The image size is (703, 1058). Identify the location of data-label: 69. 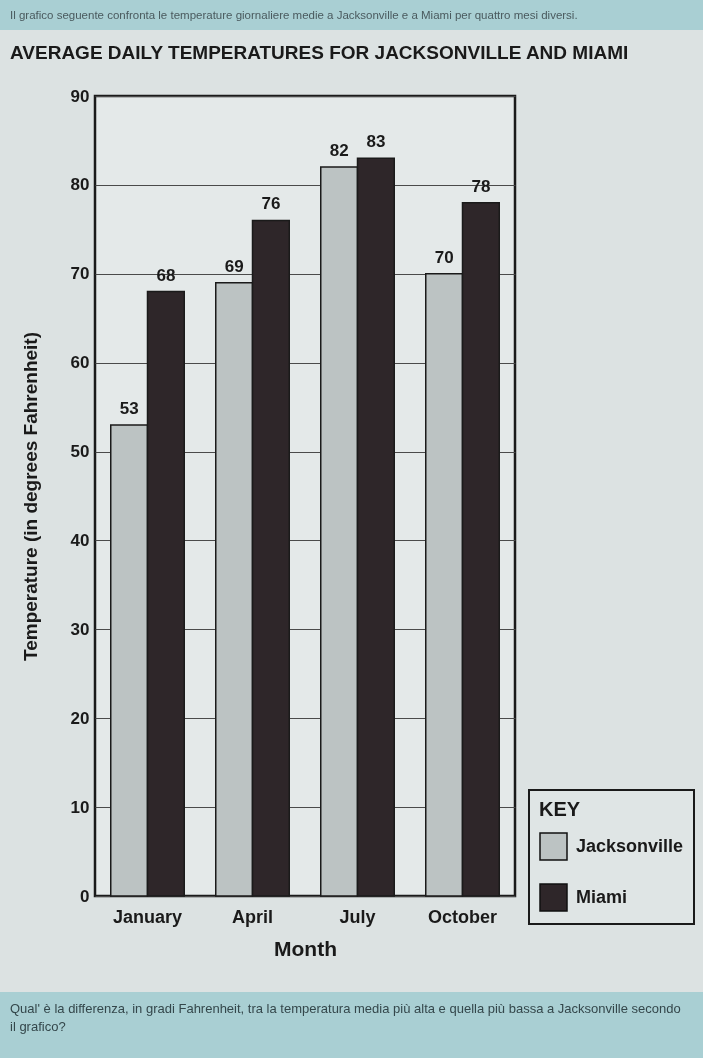
(234, 266).